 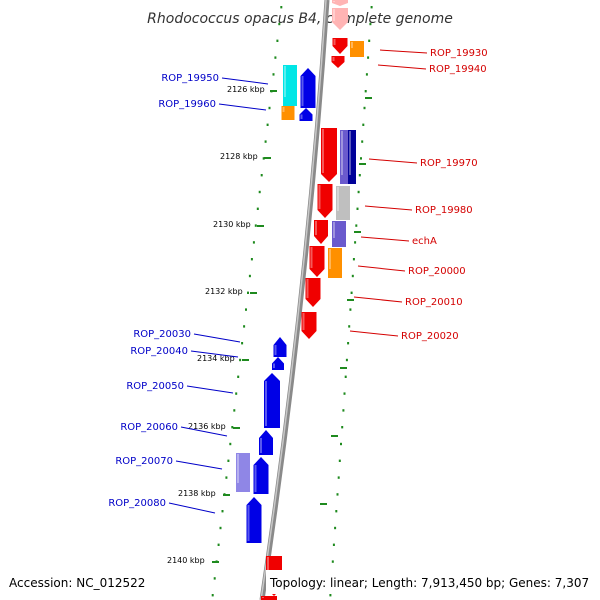 I want to click on leader-echa, so click(x=385, y=239).